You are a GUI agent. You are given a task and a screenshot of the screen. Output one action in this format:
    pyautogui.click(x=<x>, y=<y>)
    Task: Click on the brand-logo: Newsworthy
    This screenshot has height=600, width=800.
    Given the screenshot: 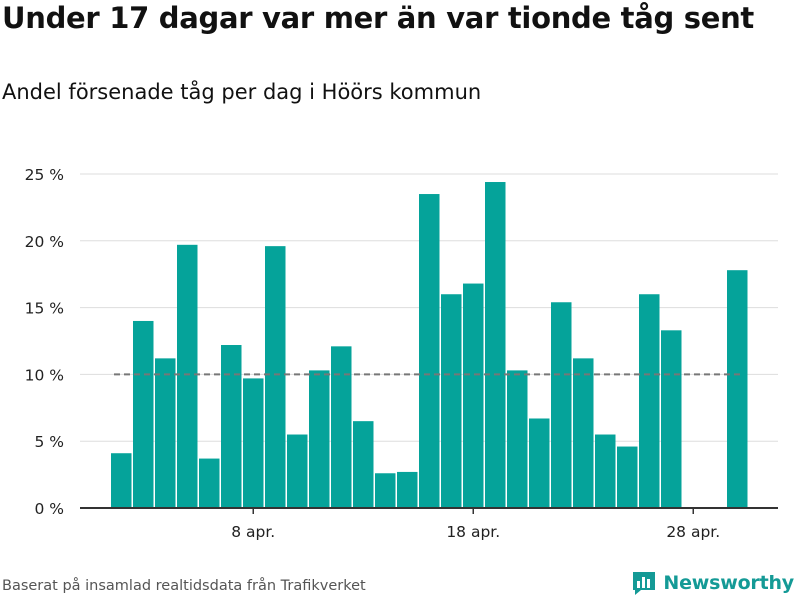 What is the action you would take?
    pyautogui.click(x=712, y=583)
    